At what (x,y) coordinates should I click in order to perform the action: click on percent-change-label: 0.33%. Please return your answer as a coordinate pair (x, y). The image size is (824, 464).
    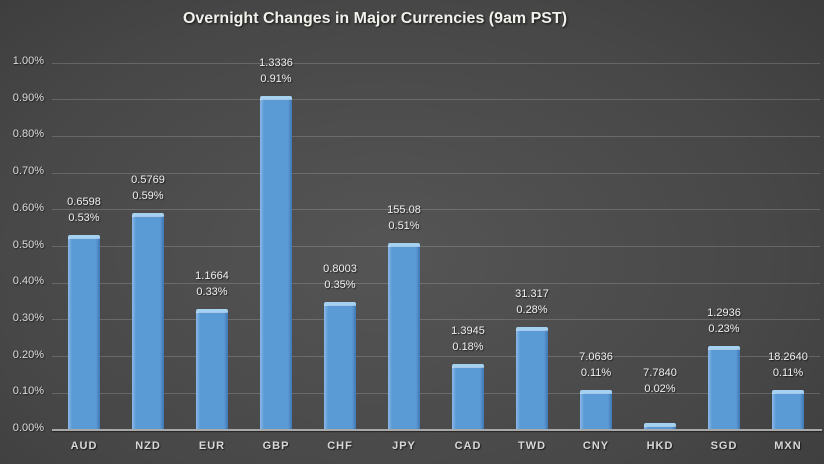
    Looking at the image, I should click on (212, 291).